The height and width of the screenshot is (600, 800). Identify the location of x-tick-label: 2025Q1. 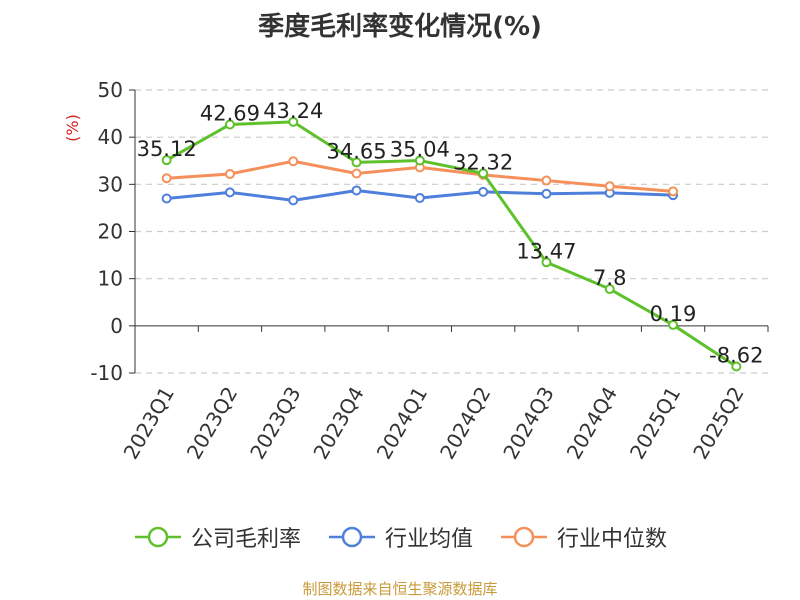
(655, 423).